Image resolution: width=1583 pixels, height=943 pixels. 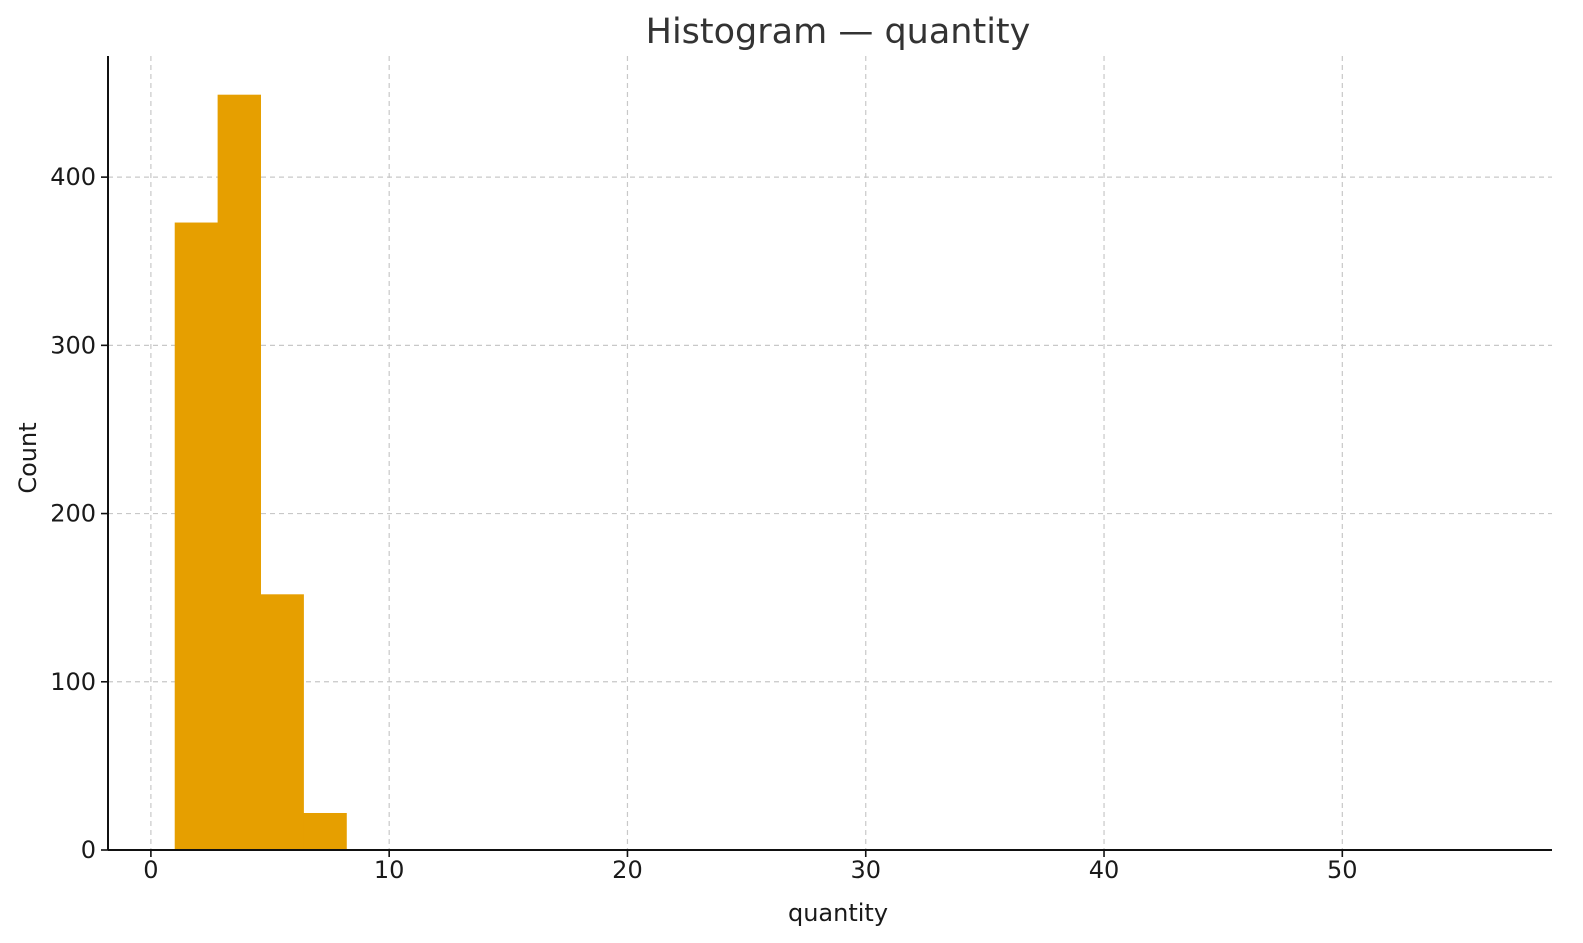 I want to click on y-tick-label: 100, so click(x=73, y=682).